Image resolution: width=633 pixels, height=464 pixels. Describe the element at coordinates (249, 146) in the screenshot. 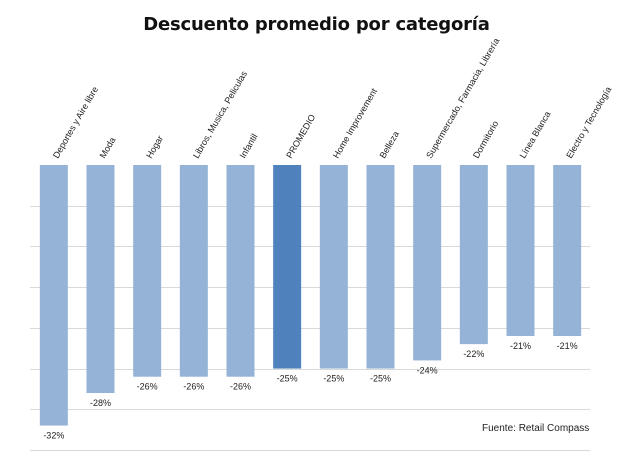

I see `category-label: Infantil` at that location.